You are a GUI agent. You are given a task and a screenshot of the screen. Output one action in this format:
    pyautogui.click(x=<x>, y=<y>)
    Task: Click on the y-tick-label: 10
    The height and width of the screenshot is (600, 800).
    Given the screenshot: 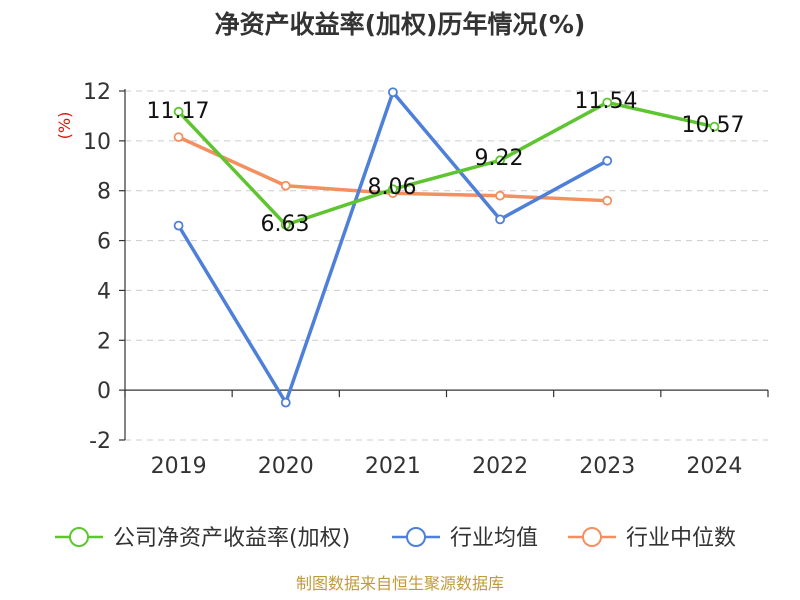 What is the action you would take?
    pyautogui.click(x=97, y=142)
    